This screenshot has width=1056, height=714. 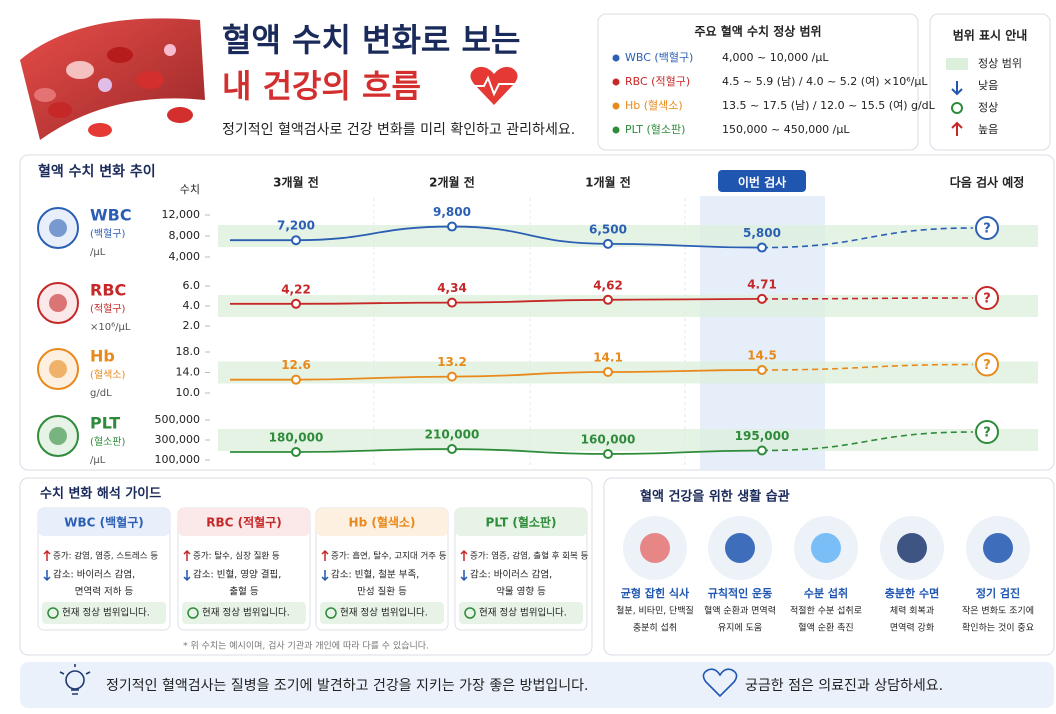 I want to click on value-label: 9,800, so click(x=452, y=212).